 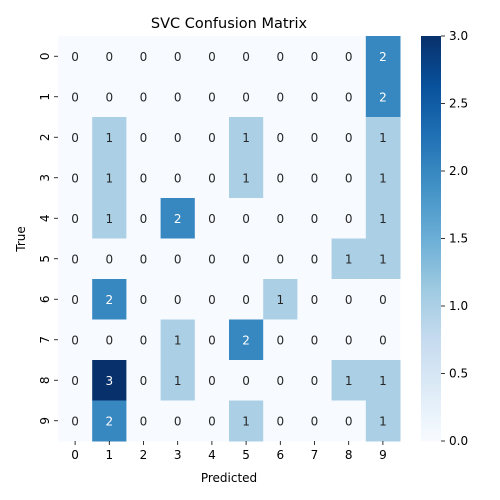 What do you see at coordinates (45, 56) in the screenshot?
I see `y-tick-label: 0` at bounding box center [45, 56].